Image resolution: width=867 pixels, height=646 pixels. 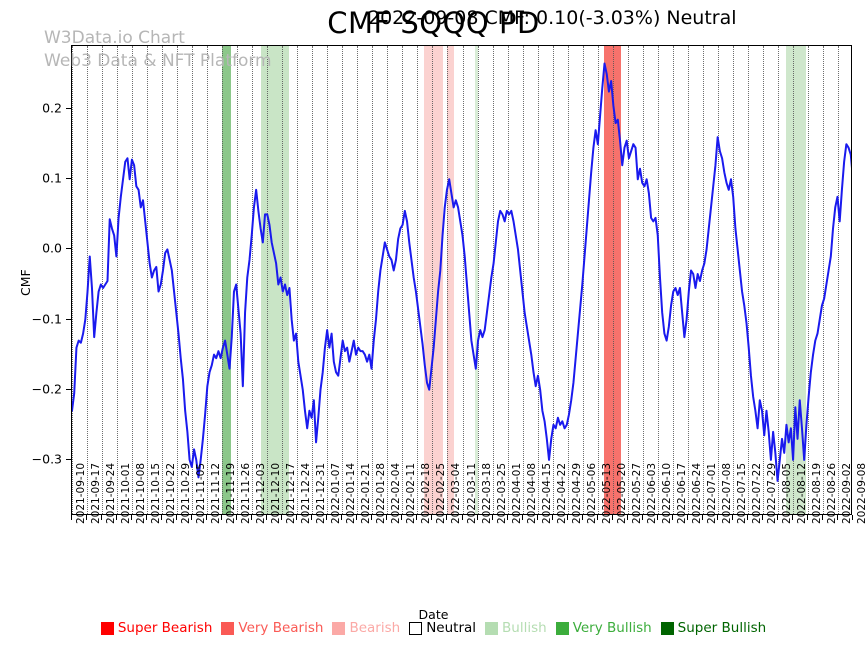 I want to click on y-axis-tick-label: 0.0, so click(x=52, y=248).